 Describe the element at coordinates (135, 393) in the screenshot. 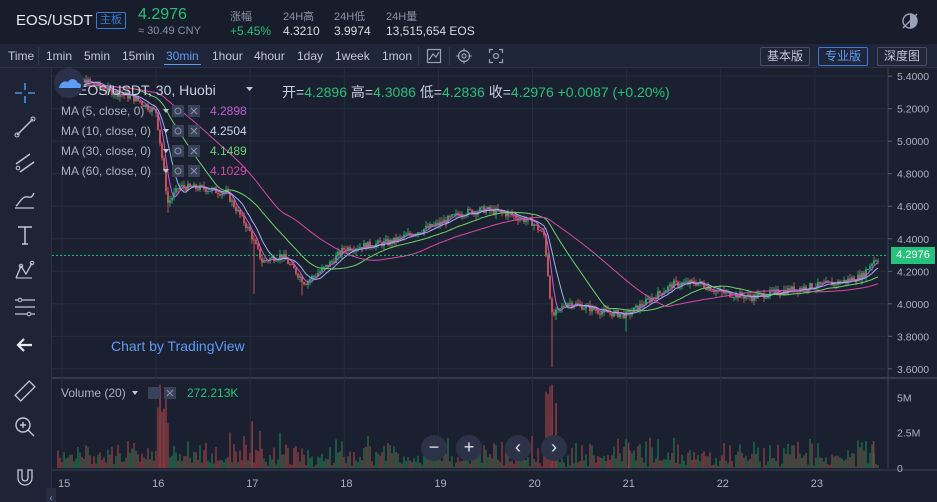

I see `volume-dropdown-icon` at that location.